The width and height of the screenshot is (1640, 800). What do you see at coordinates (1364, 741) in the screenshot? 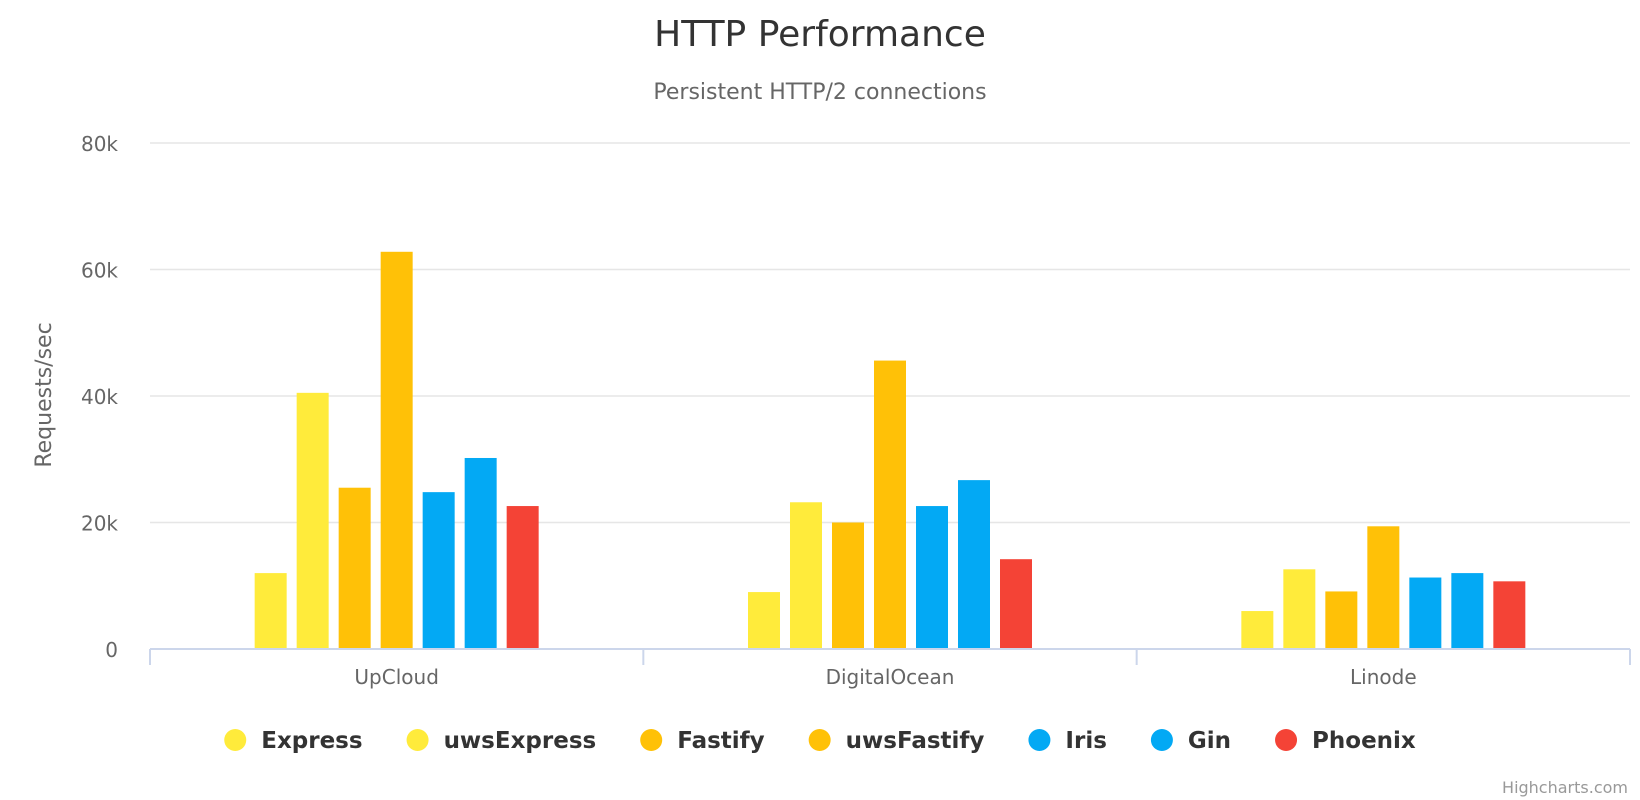
I see `legend-label: Phoenix` at bounding box center [1364, 741].